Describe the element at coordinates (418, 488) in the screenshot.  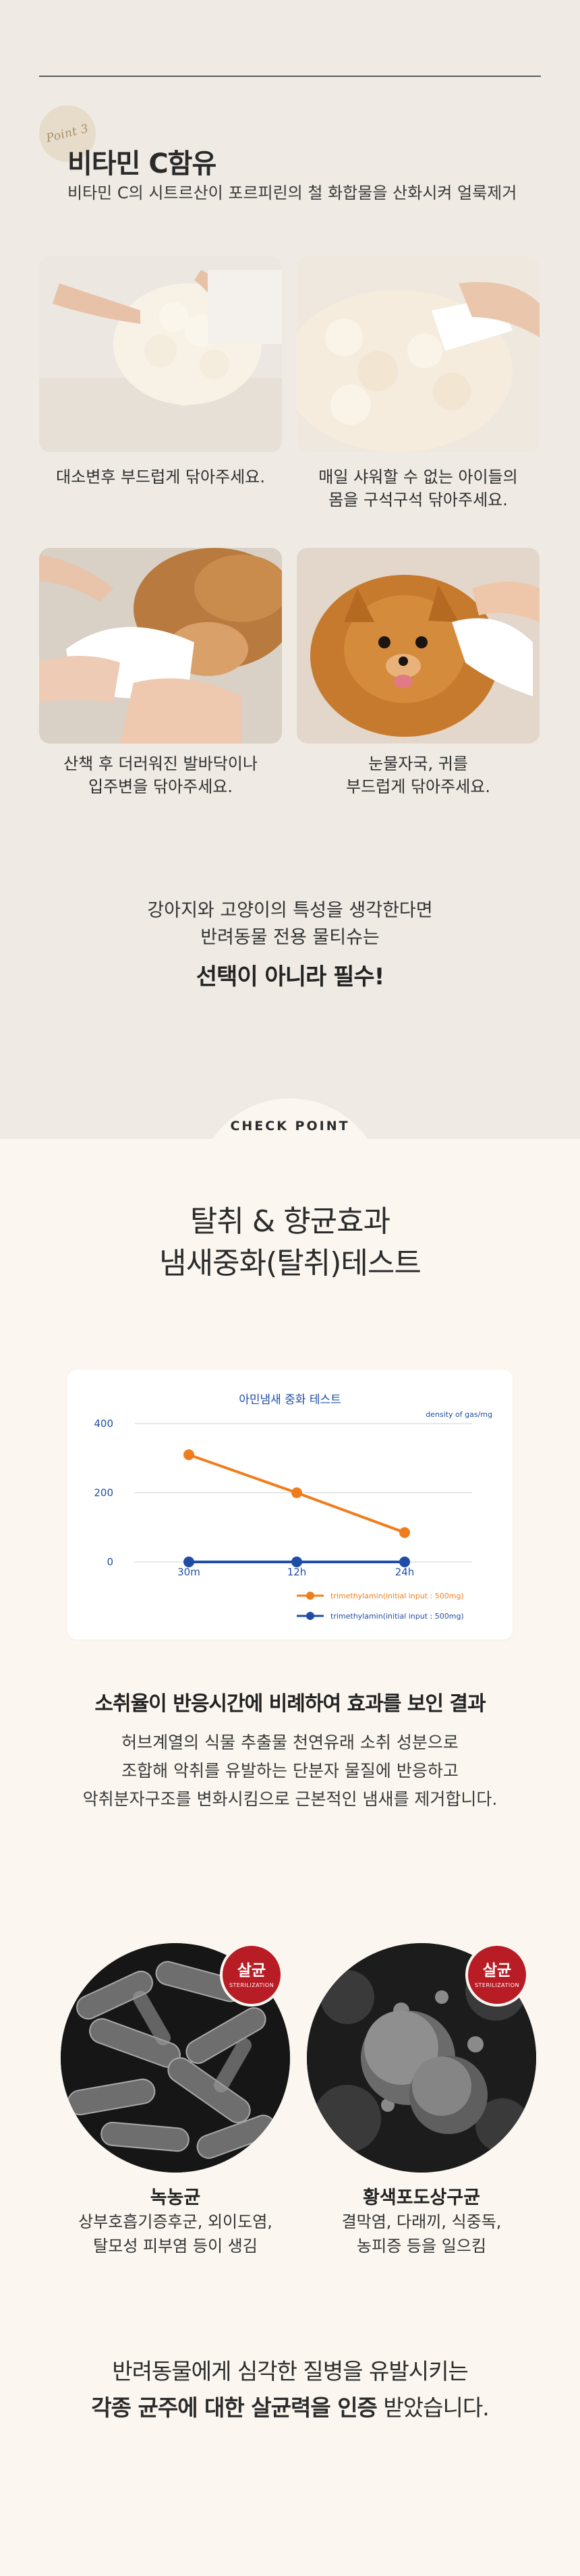
I see `caption-body-wipe: 매일 샤워할 수 없는 아이들의 몸을 구석구석 닦아주세요.` at that location.